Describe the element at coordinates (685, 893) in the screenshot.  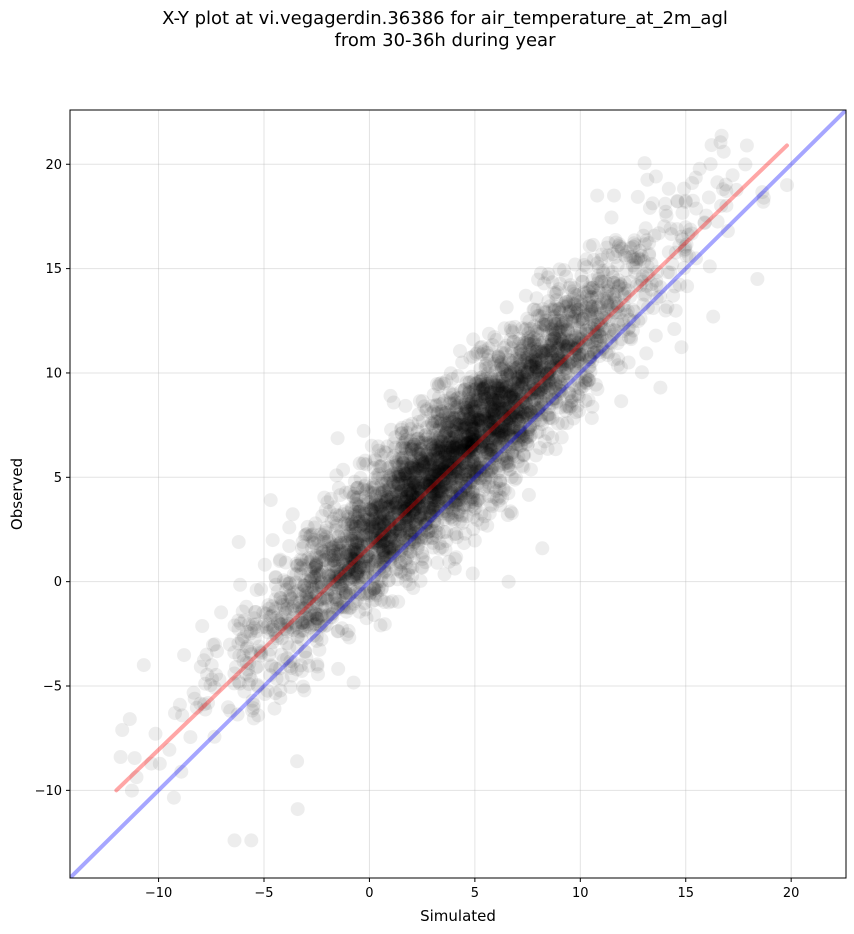
I see `x-tick-label: 15` at that location.